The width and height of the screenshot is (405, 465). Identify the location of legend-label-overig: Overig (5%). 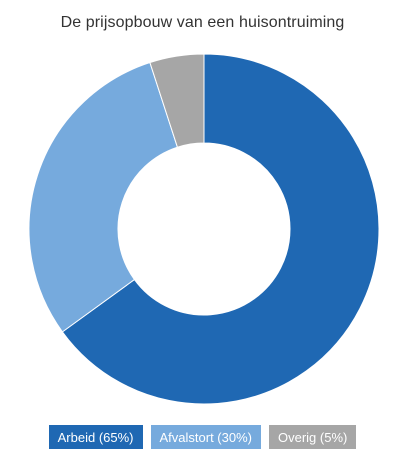
(313, 437).